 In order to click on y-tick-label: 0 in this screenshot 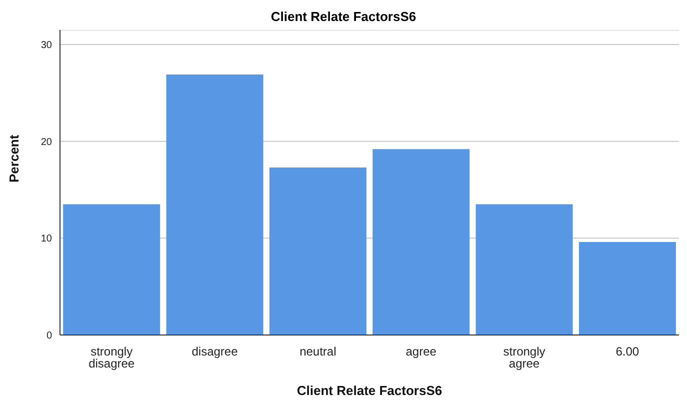, I will do `click(49, 336)`.